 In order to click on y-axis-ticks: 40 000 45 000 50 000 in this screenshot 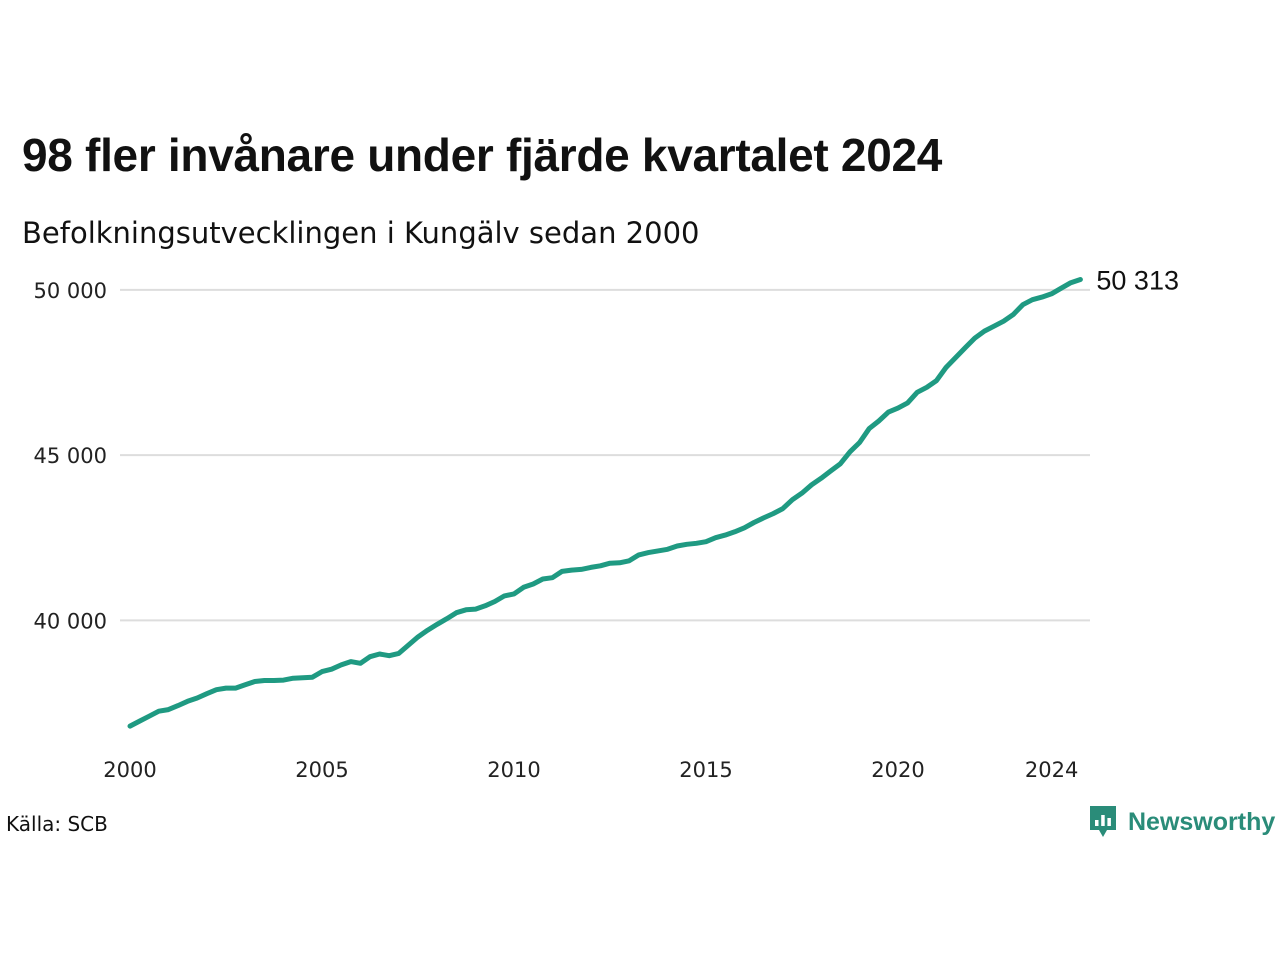, I will do `click(70, 456)`.